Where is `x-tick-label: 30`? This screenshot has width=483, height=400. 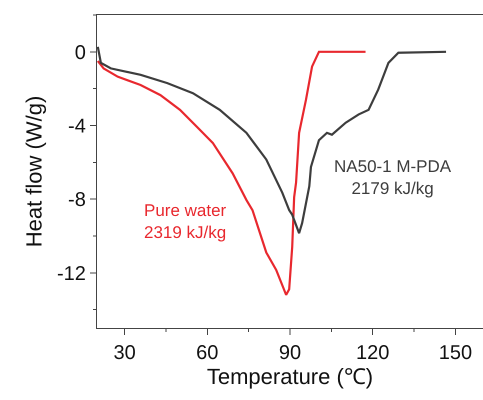
x-tick-label: 30 is located at coordinates (124, 353).